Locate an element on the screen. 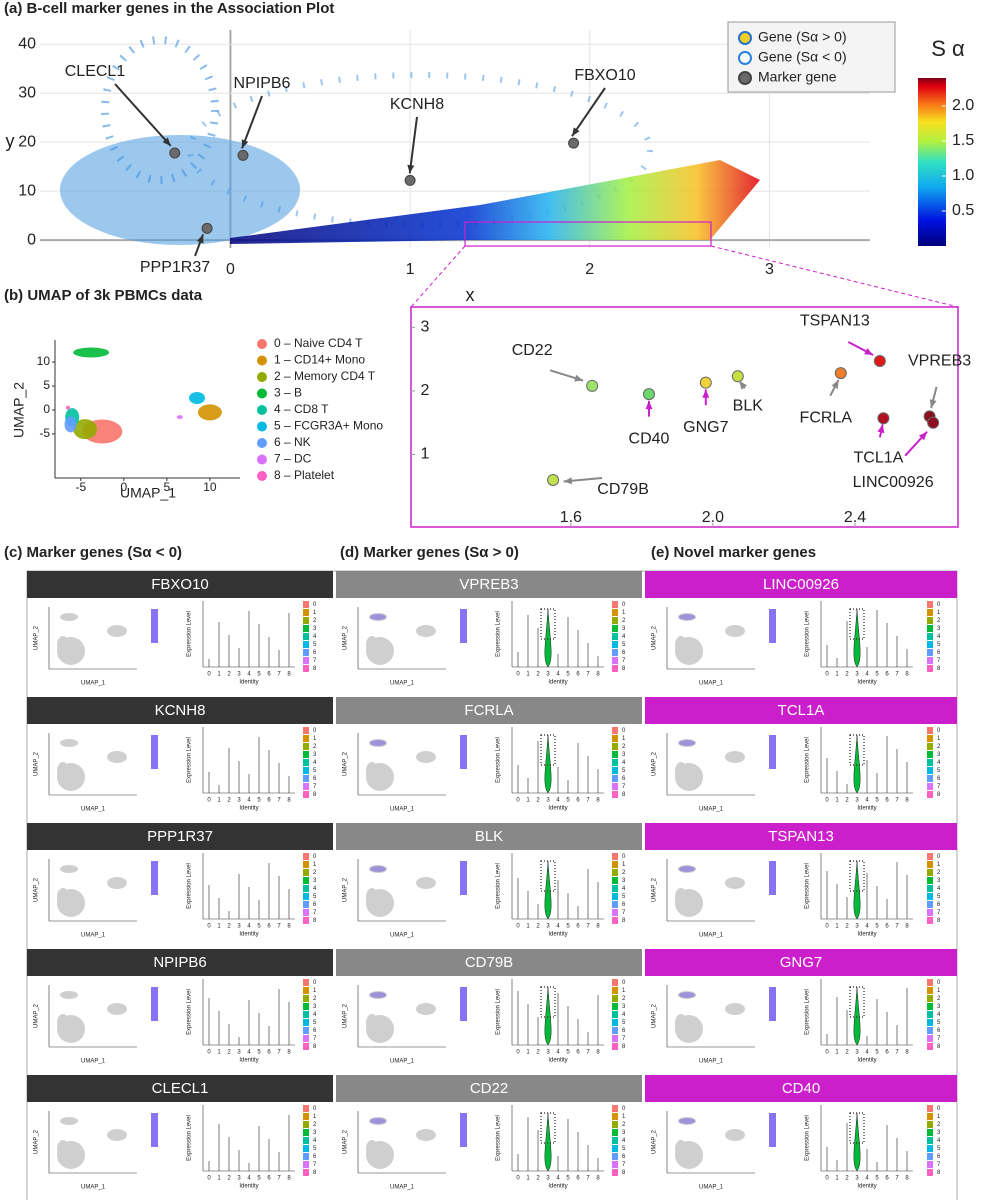 The width and height of the screenshot is (991, 1200). identity-label: 7 is located at coordinates (897, 1053).